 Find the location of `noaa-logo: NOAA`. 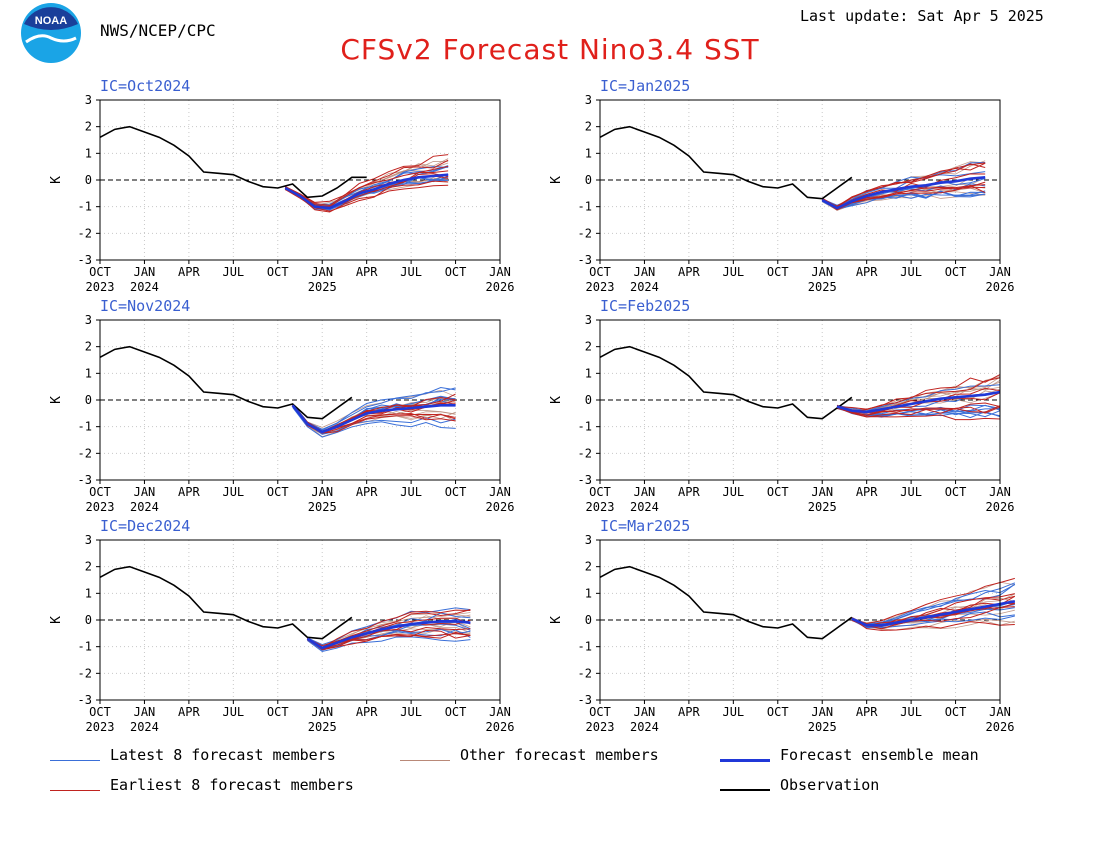

noaa-logo: NOAA is located at coordinates (51, 33).